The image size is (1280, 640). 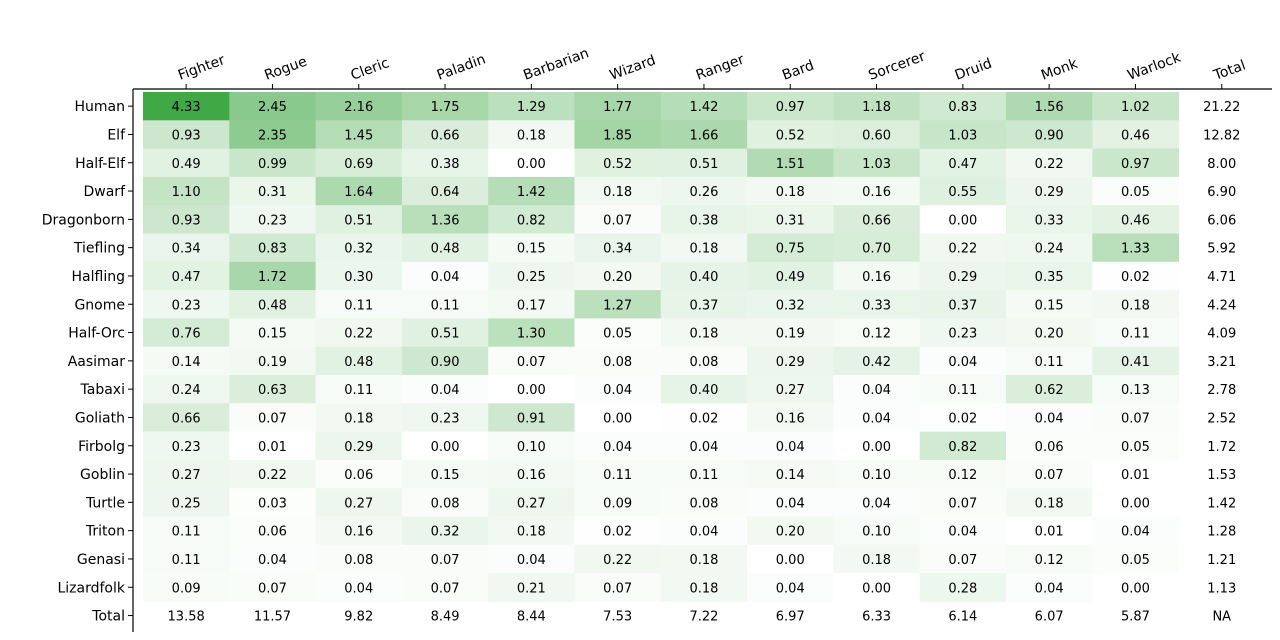 What do you see at coordinates (105, 532) in the screenshot?
I see `row-label: Triton` at bounding box center [105, 532].